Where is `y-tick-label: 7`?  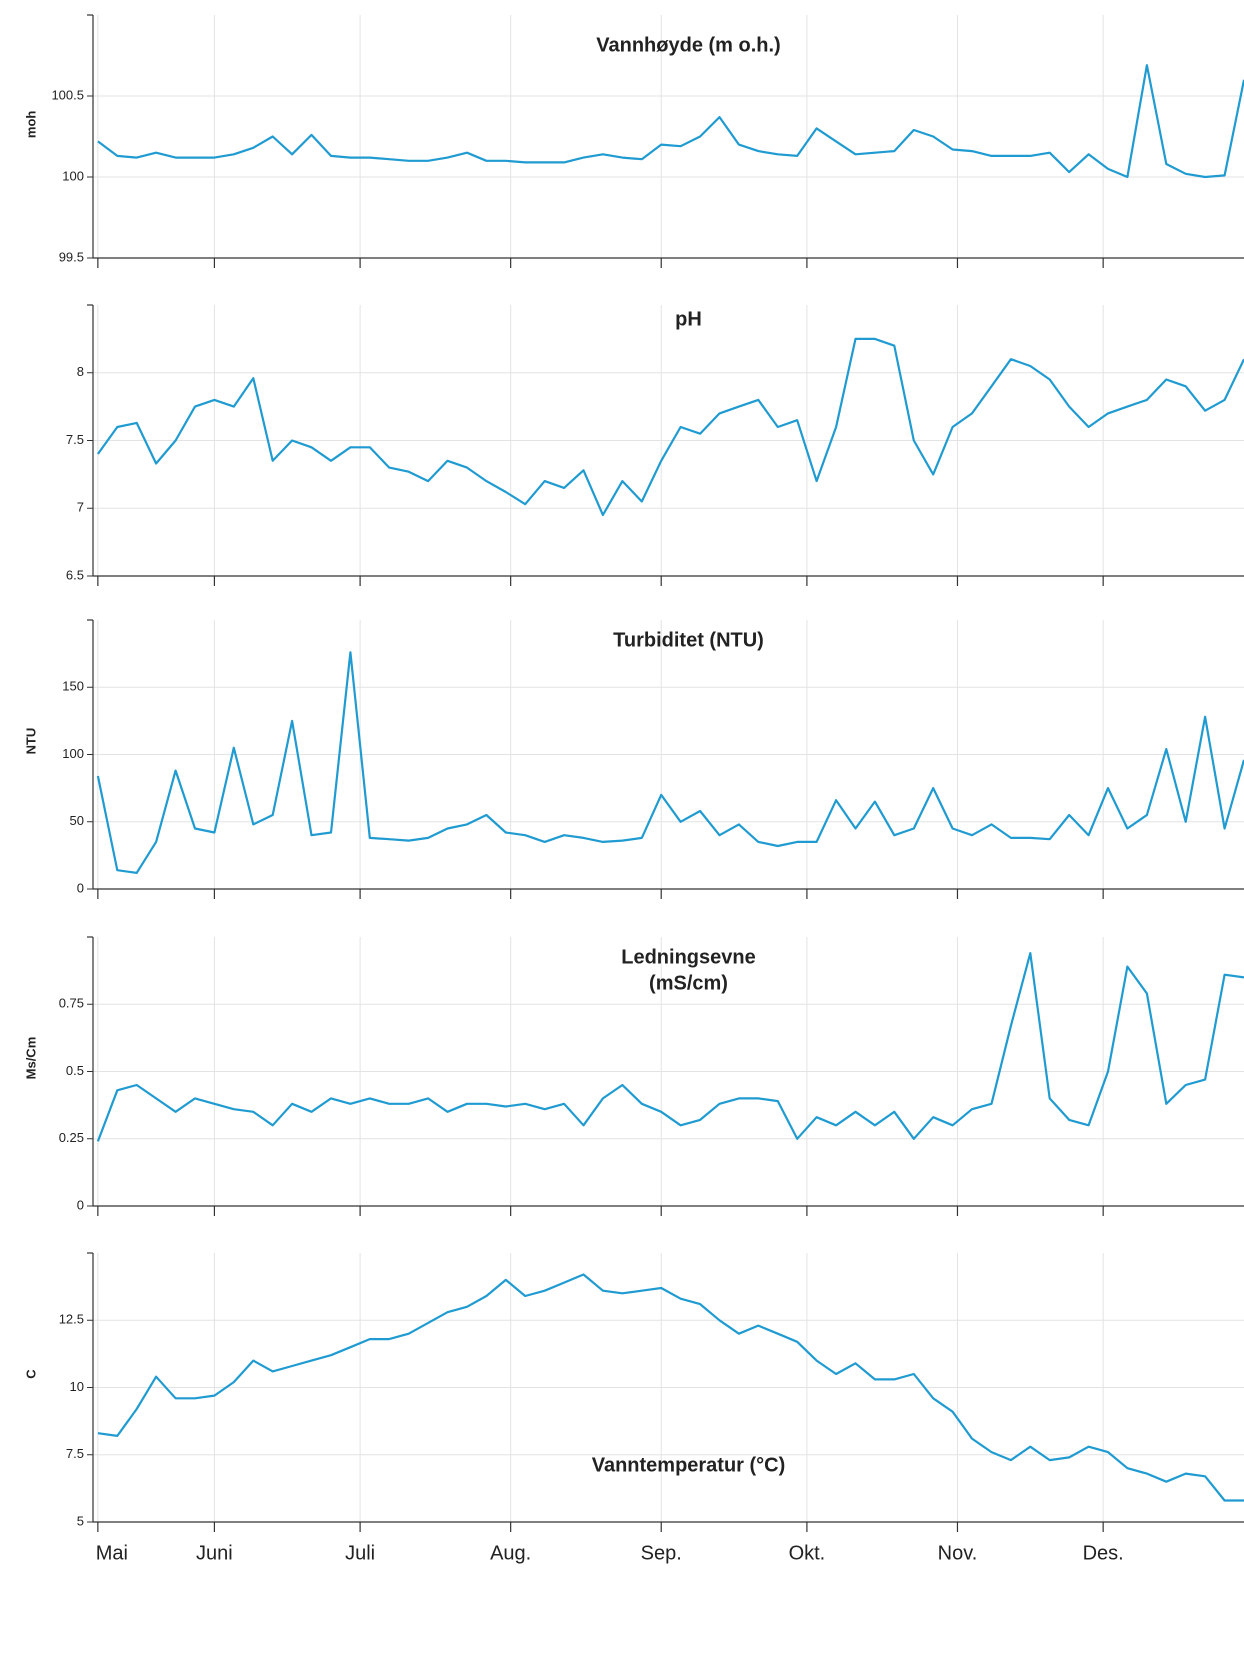
y-tick-label: 7 is located at coordinates (80, 507).